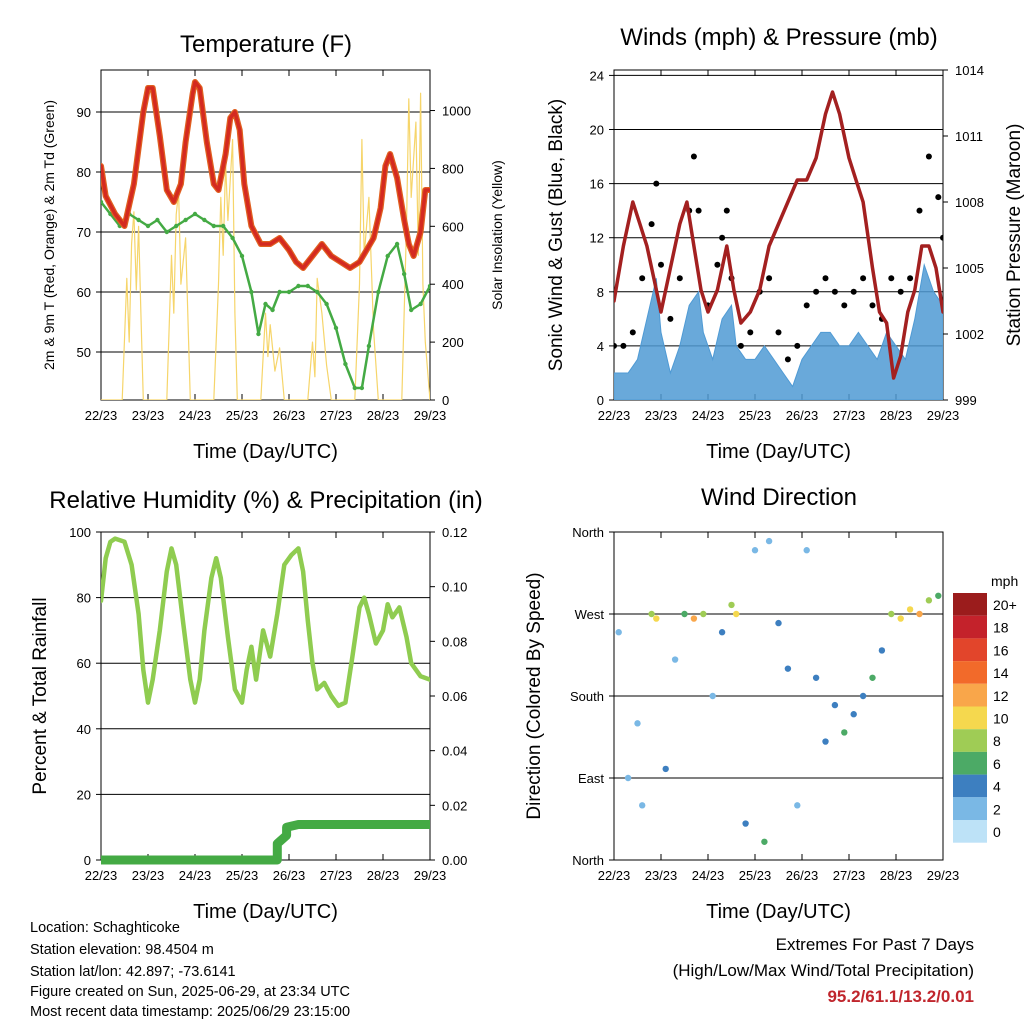 This screenshot has width=1024, height=1024. I want to click on legend-label: 6, so click(997, 764).